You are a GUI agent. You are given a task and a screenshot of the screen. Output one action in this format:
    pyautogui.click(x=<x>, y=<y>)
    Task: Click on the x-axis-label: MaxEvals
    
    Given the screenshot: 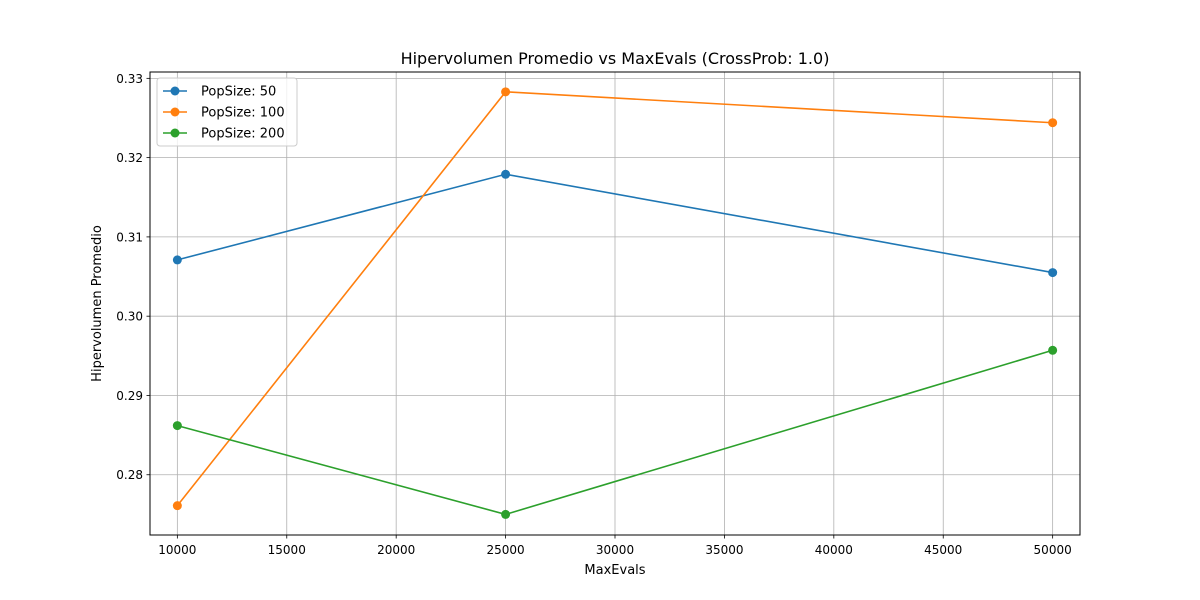 What is the action you would take?
    pyautogui.click(x=614, y=570)
    